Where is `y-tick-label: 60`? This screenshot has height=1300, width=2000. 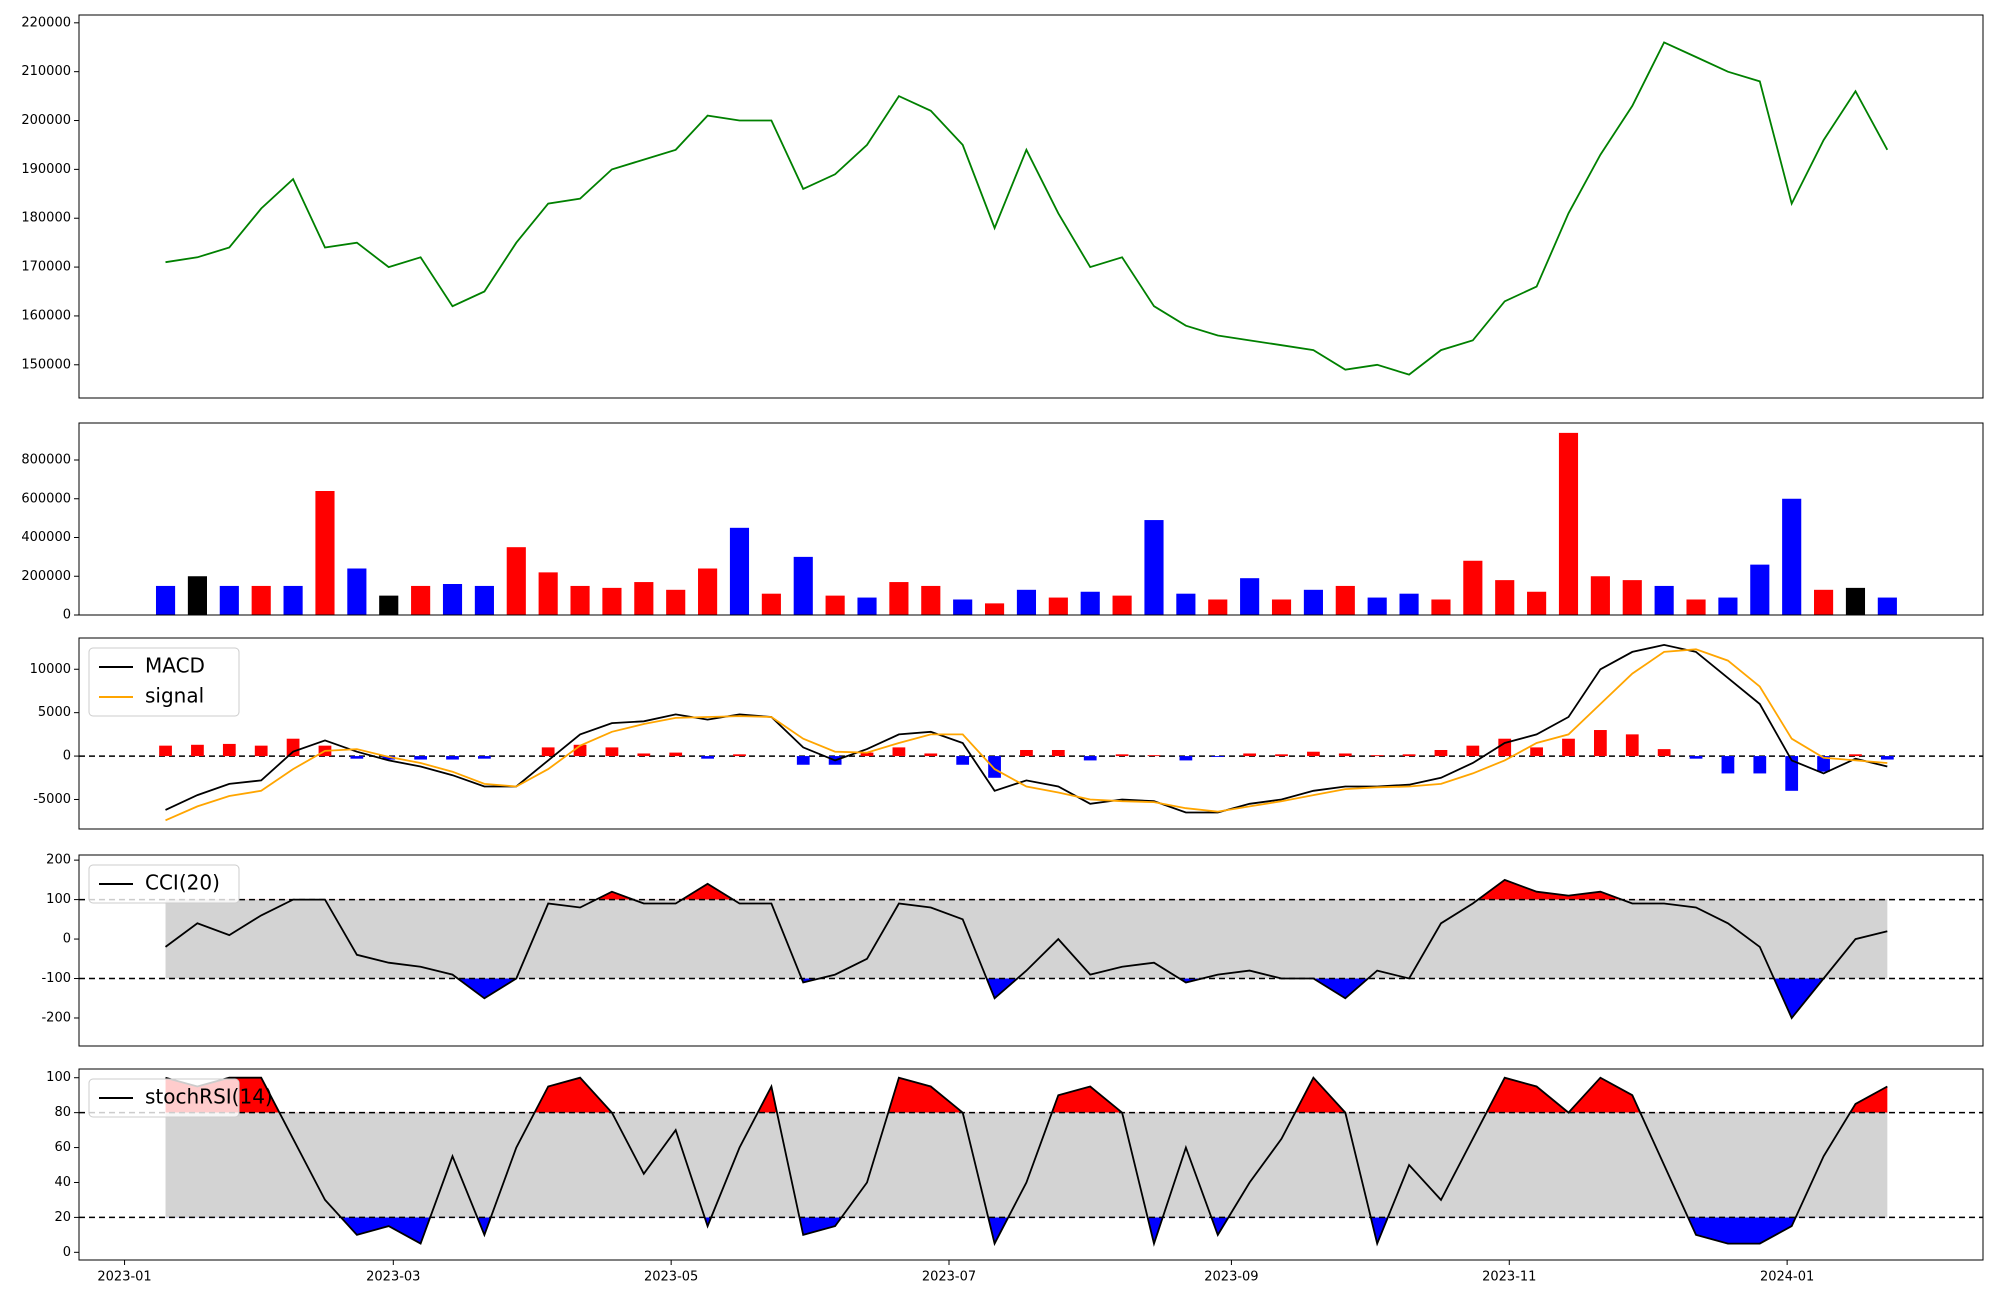
y-tick-label: 60 is located at coordinates (62, 1147).